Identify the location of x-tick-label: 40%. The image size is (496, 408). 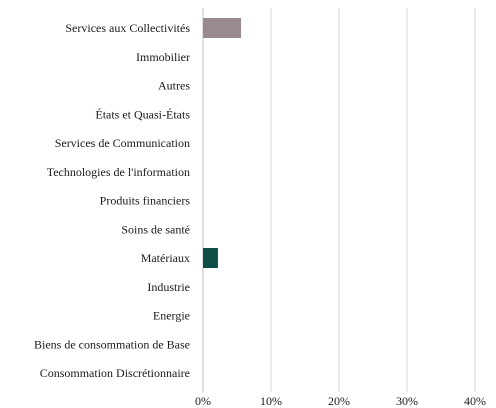
(475, 401).